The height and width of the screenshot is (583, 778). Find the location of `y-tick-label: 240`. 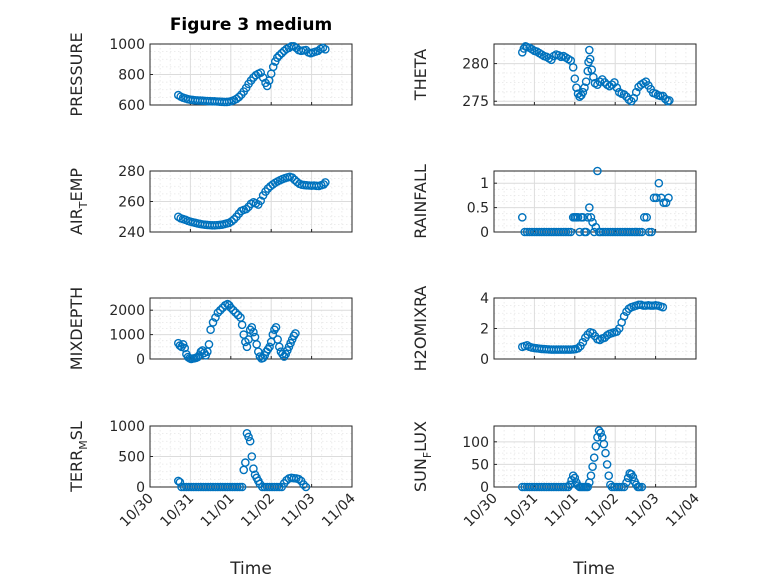

y-tick-label: 240 is located at coordinates (131, 233).